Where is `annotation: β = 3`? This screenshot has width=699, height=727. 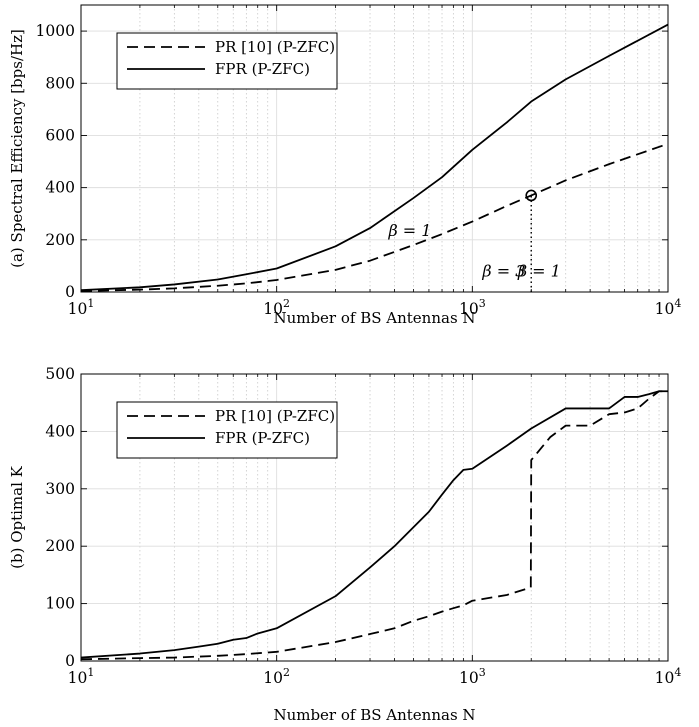 annotation: β = 3 is located at coordinates (503, 270).